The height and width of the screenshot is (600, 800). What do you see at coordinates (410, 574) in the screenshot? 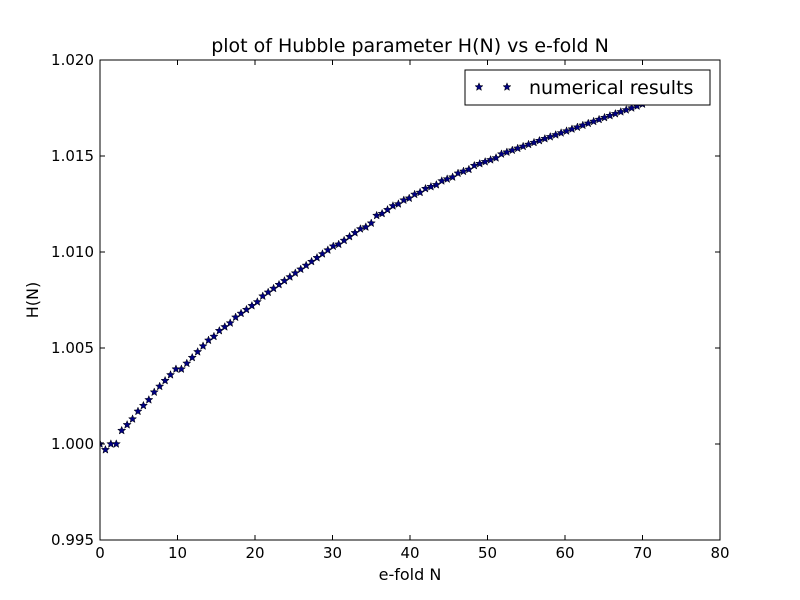
I see `x-axis-label: e-fold N` at bounding box center [410, 574].